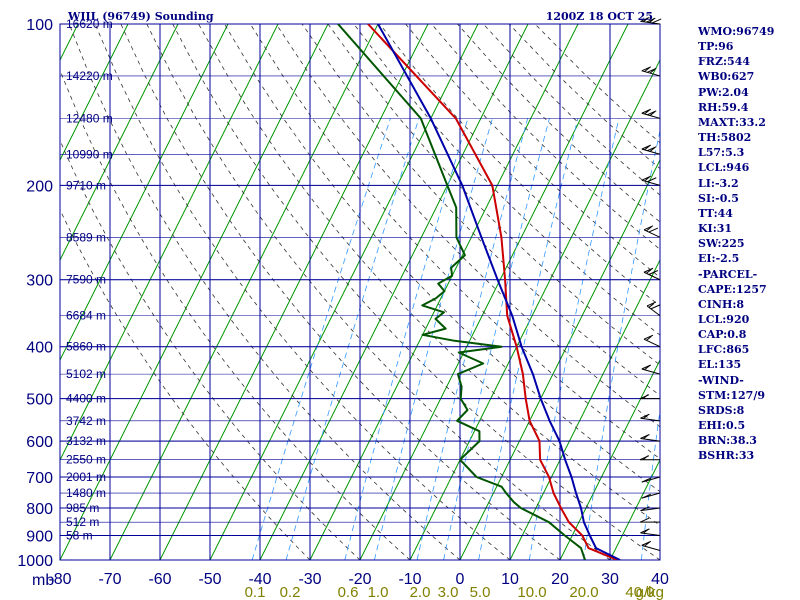 The height and width of the screenshot is (600, 800). I want to click on station-title: WIIL (96749) Sounding, so click(140, 16).